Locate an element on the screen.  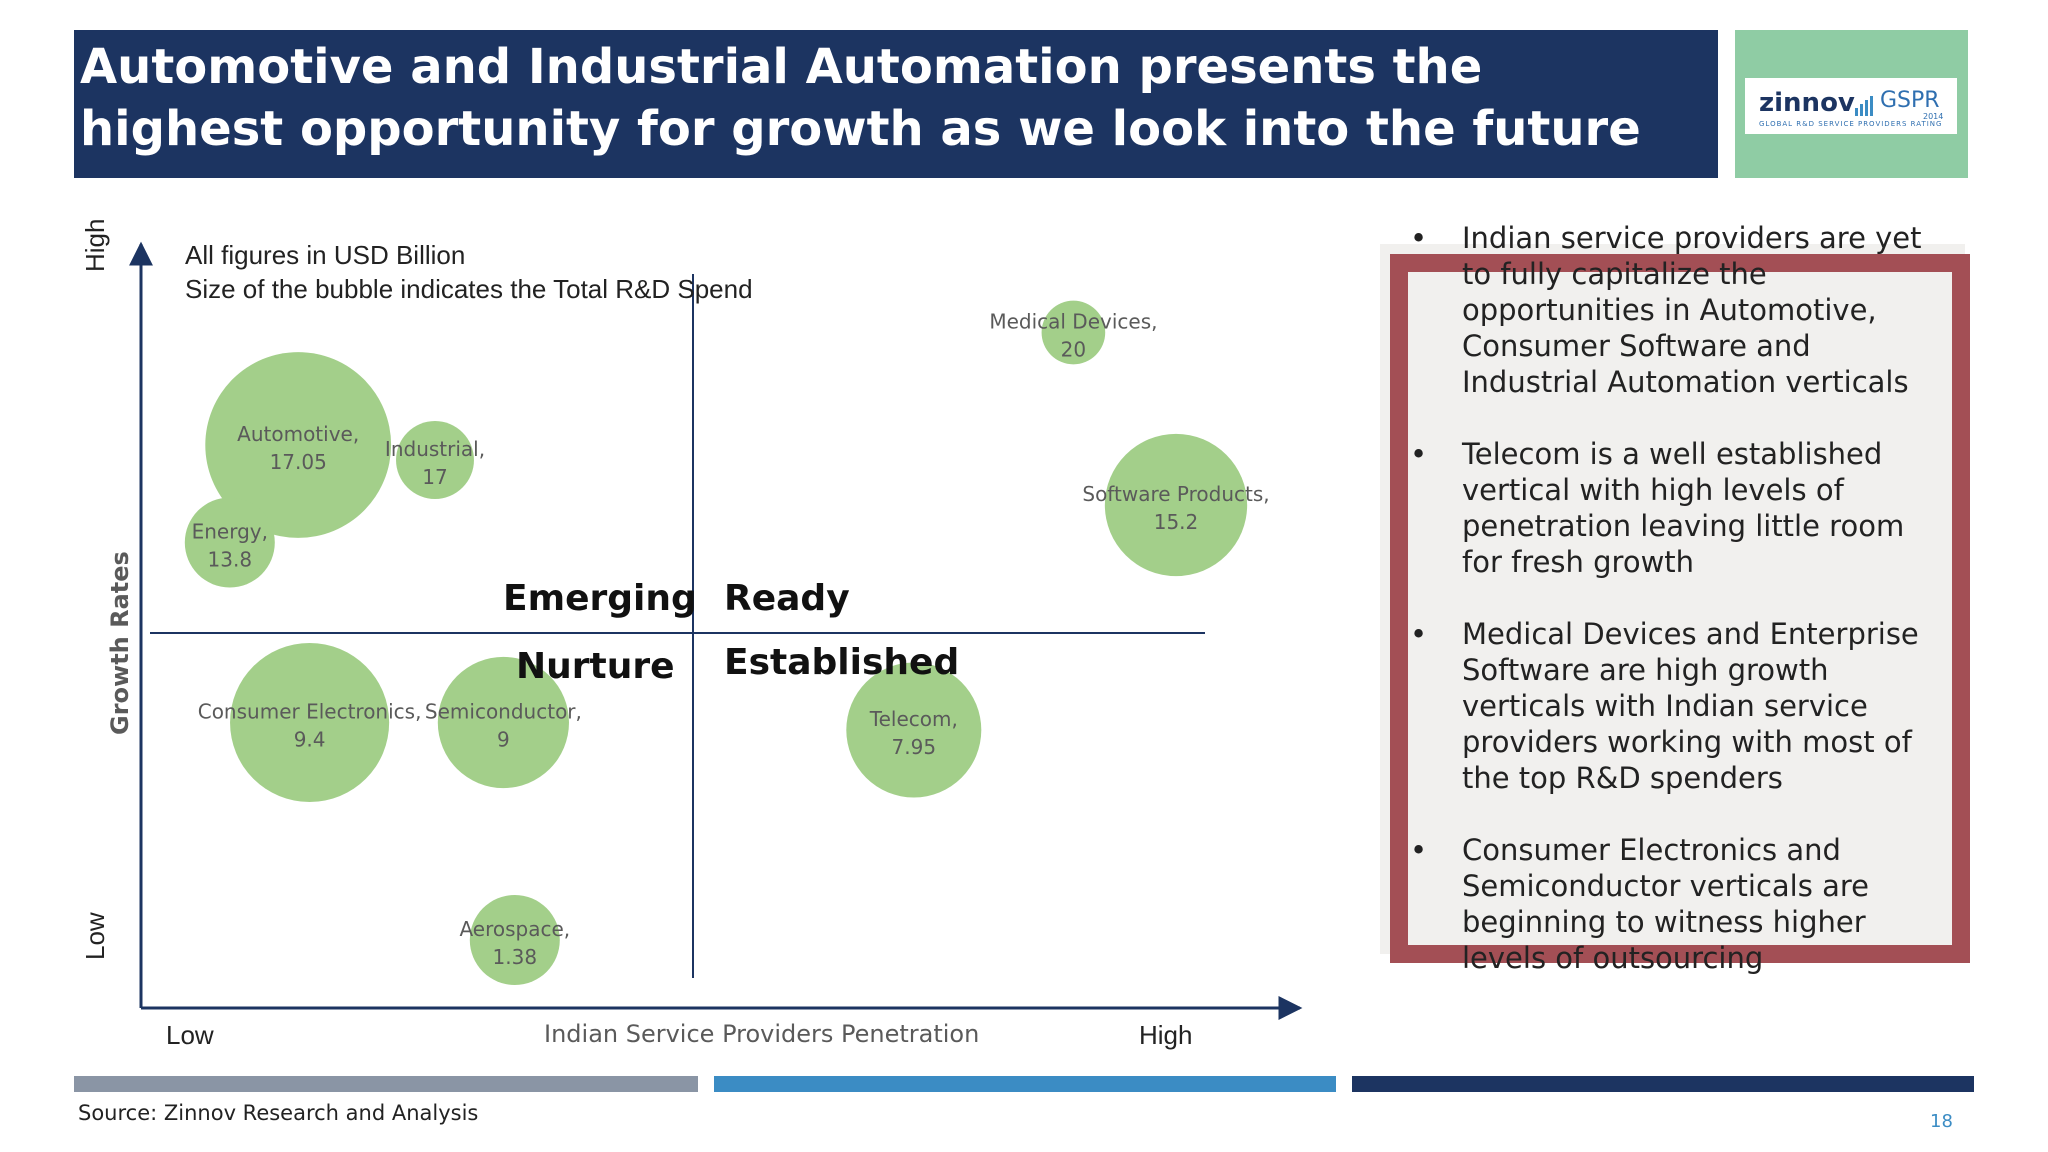
bubble-medical-devices is located at coordinates (1073, 332).